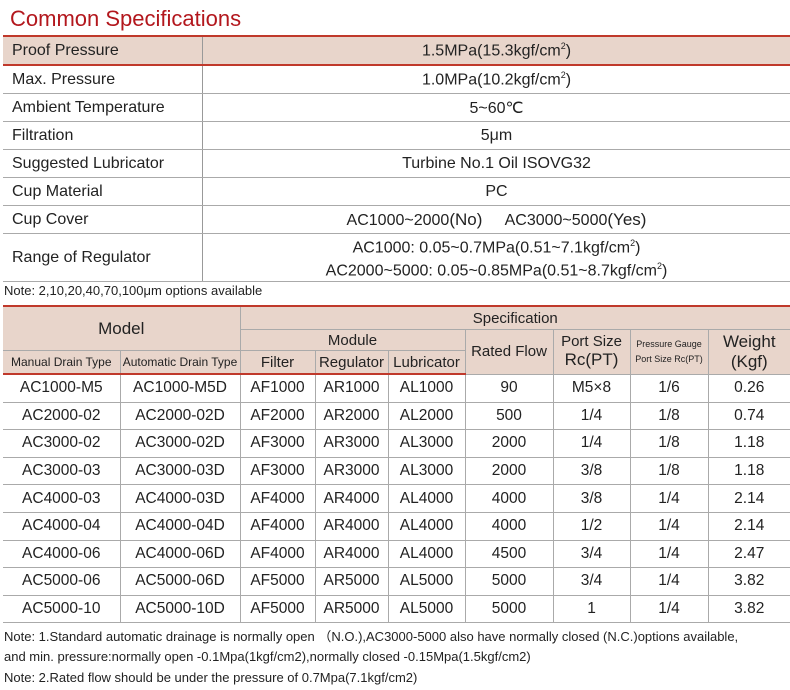 This screenshot has width=790, height=690. Describe the element at coordinates (514, 317) in the screenshot. I see `header-specification: Specification` at that location.